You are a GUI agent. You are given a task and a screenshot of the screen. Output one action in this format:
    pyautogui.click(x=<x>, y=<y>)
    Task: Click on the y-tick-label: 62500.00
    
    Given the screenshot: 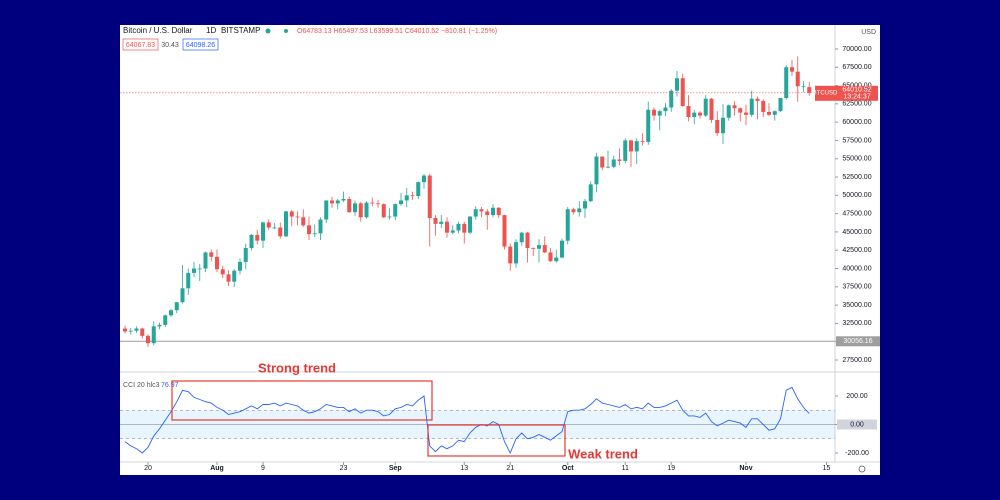 What is the action you would take?
    pyautogui.click(x=856, y=104)
    